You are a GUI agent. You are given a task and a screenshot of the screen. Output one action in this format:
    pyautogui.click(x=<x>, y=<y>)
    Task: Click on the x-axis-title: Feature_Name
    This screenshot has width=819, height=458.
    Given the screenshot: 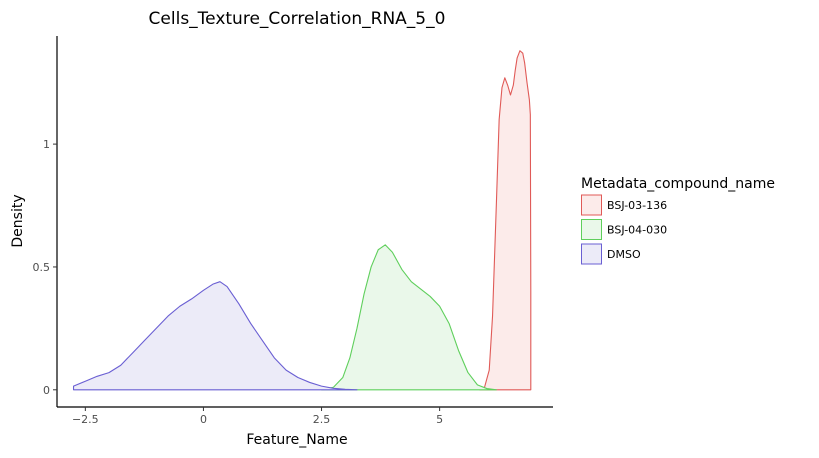 What is the action you would take?
    pyautogui.click(x=296, y=440)
    